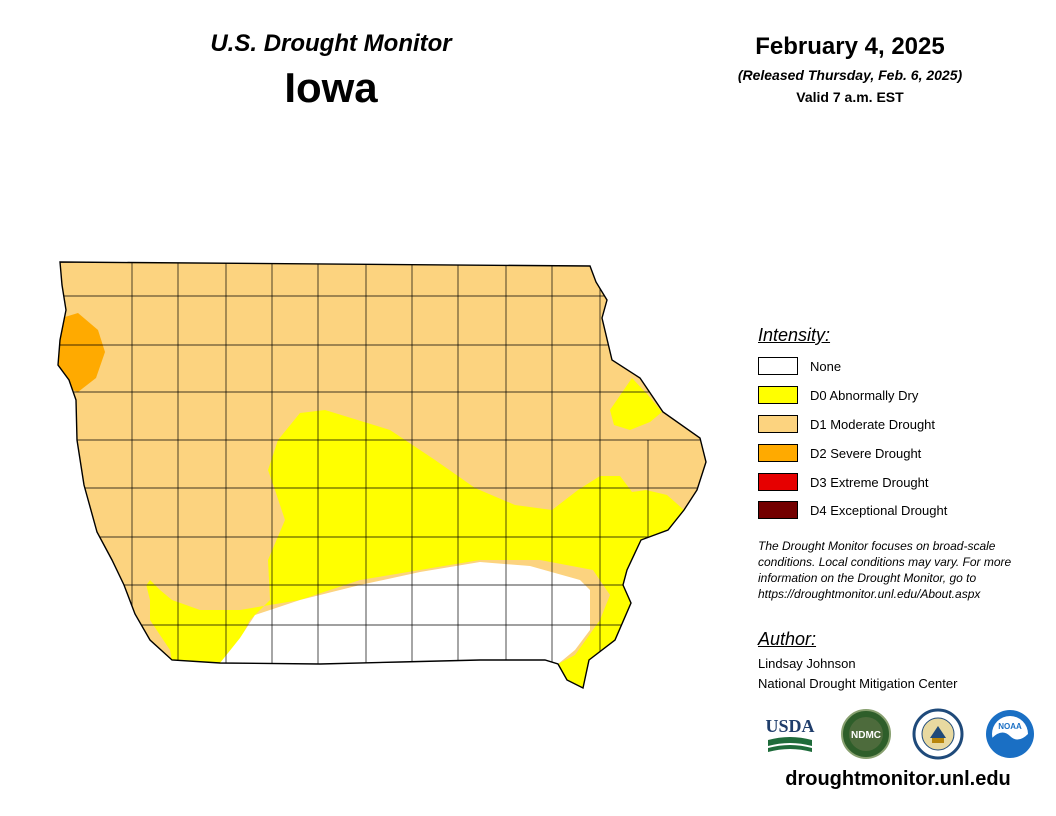 Image resolution: width=1056 pixels, height=816 pixels. I want to click on legend-item-d3: D3 Extreme Drought, so click(843, 482).